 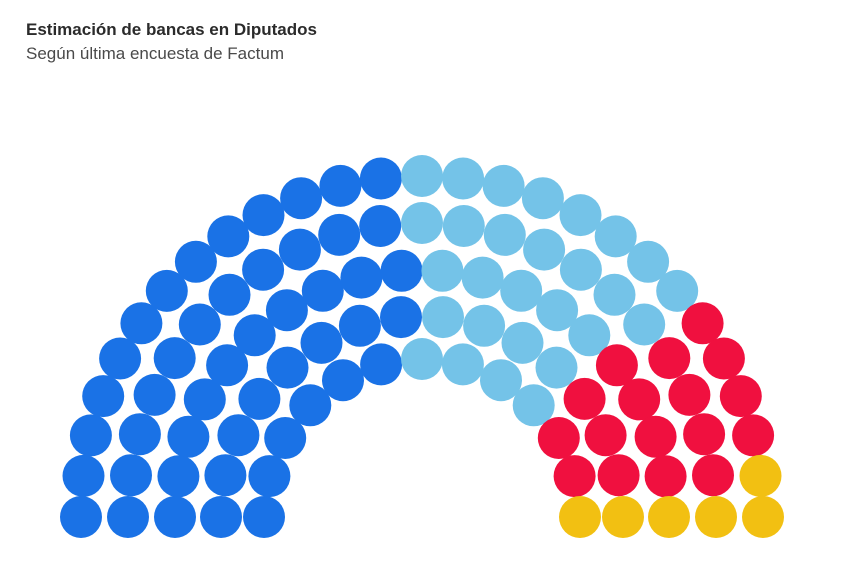 What do you see at coordinates (155, 53) in the screenshot?
I see `chart-subtitle: Según última encuesta de Factum` at bounding box center [155, 53].